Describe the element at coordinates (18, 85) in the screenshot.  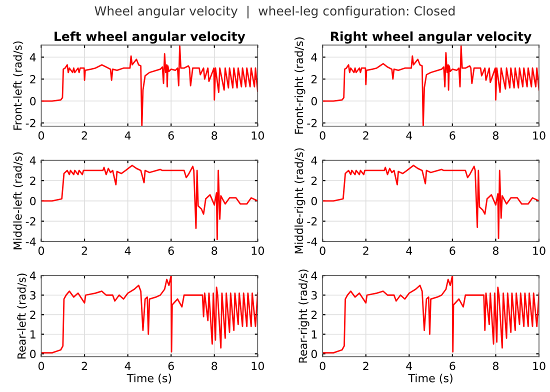
I see `y-axis-title: Front-left (rad/s)` at that location.